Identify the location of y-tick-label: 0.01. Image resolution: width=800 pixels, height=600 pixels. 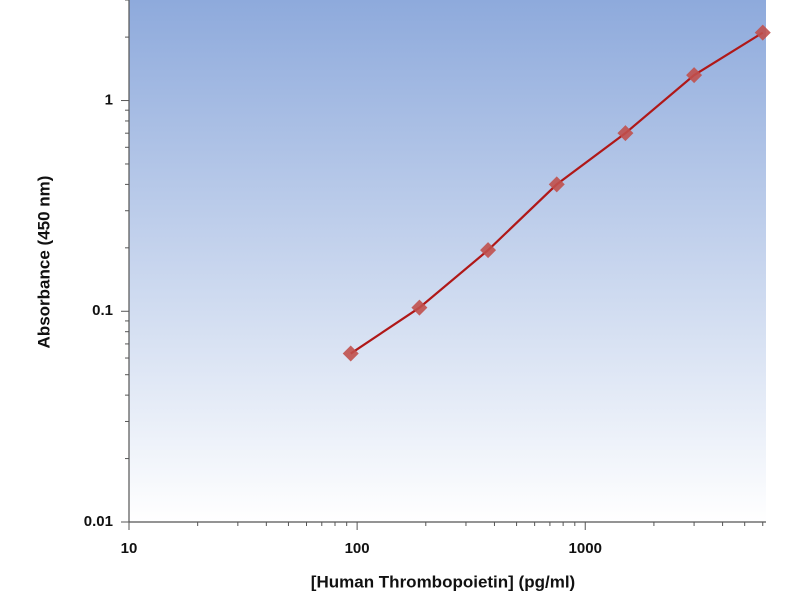
(98, 521).